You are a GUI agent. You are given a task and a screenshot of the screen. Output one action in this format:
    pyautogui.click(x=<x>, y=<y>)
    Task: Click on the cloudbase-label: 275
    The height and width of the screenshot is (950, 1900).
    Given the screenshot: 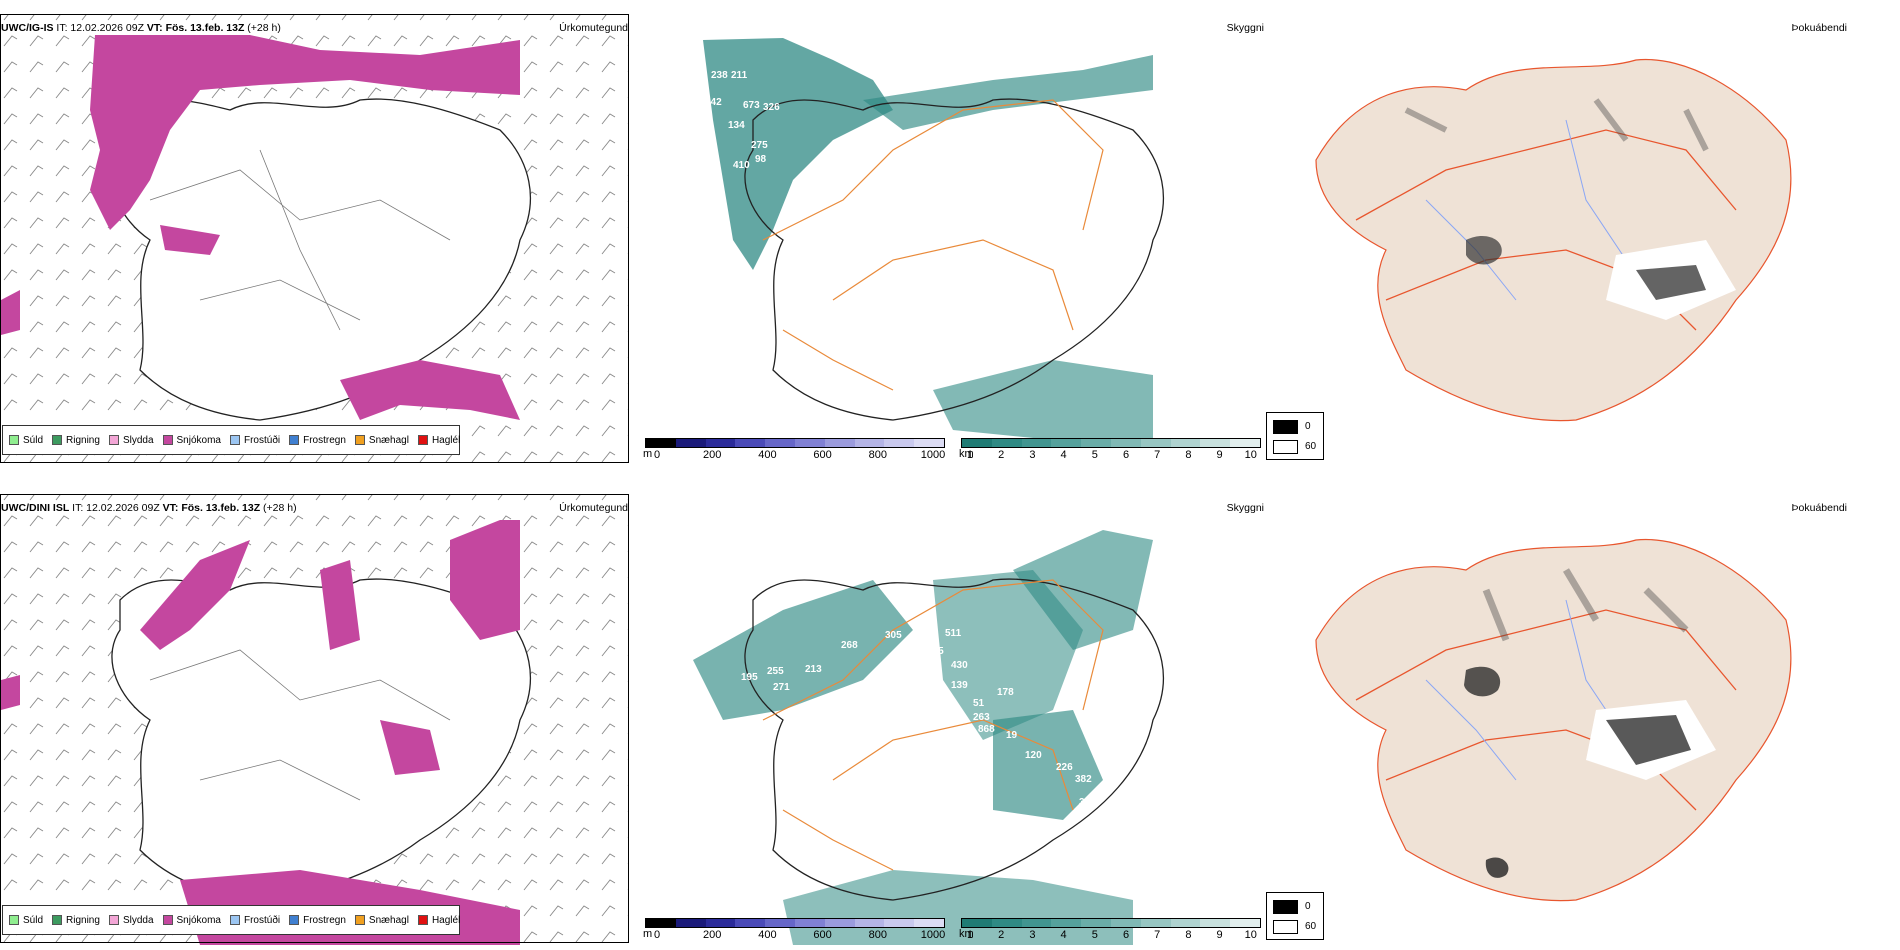 What is the action you would take?
    pyautogui.click(x=759, y=145)
    